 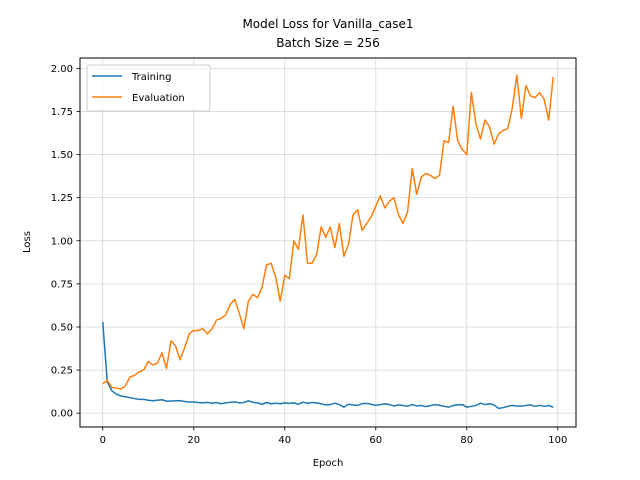 What do you see at coordinates (327, 24) in the screenshot?
I see `chart-title: Model Loss for Vanilla_case1` at bounding box center [327, 24].